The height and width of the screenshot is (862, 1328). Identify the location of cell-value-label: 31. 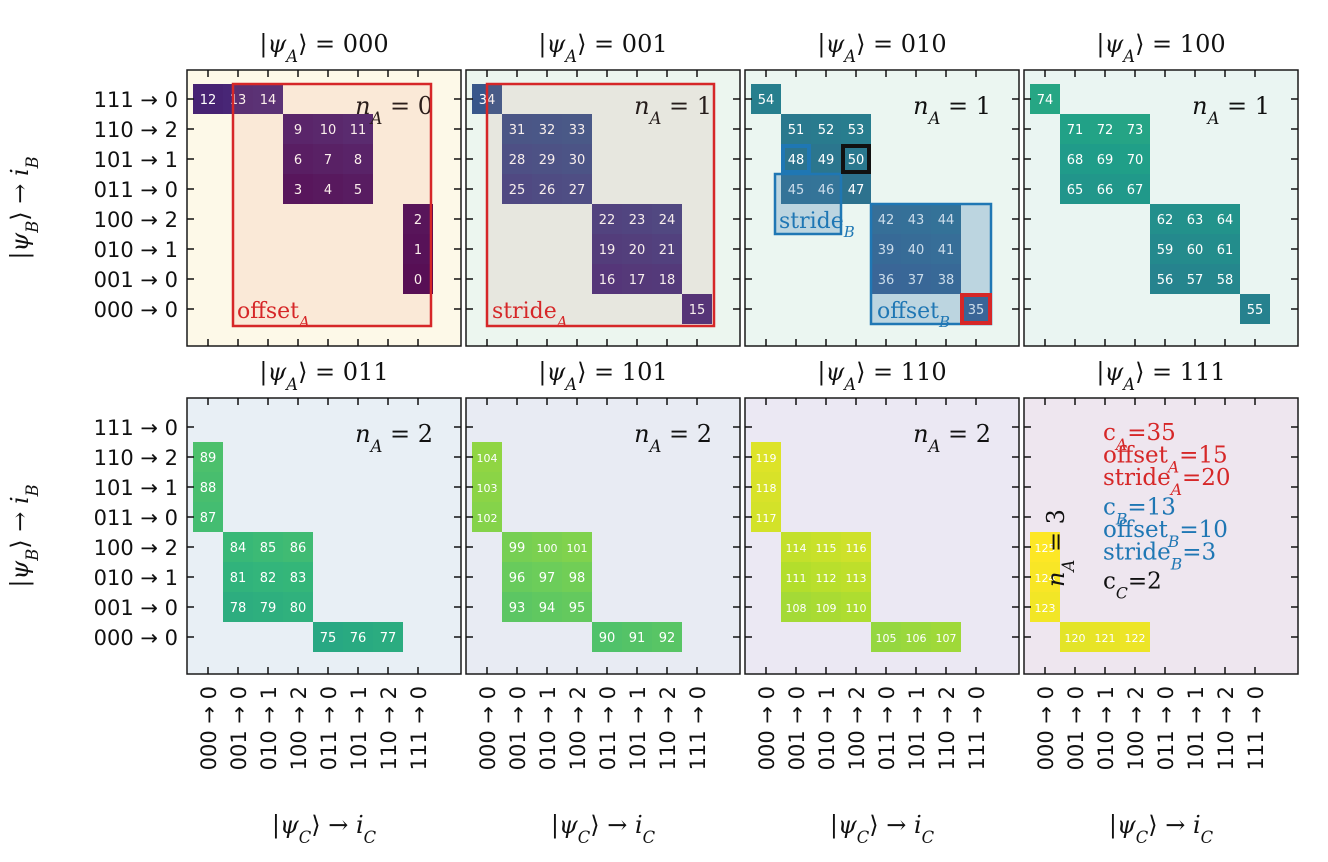
(517, 130).